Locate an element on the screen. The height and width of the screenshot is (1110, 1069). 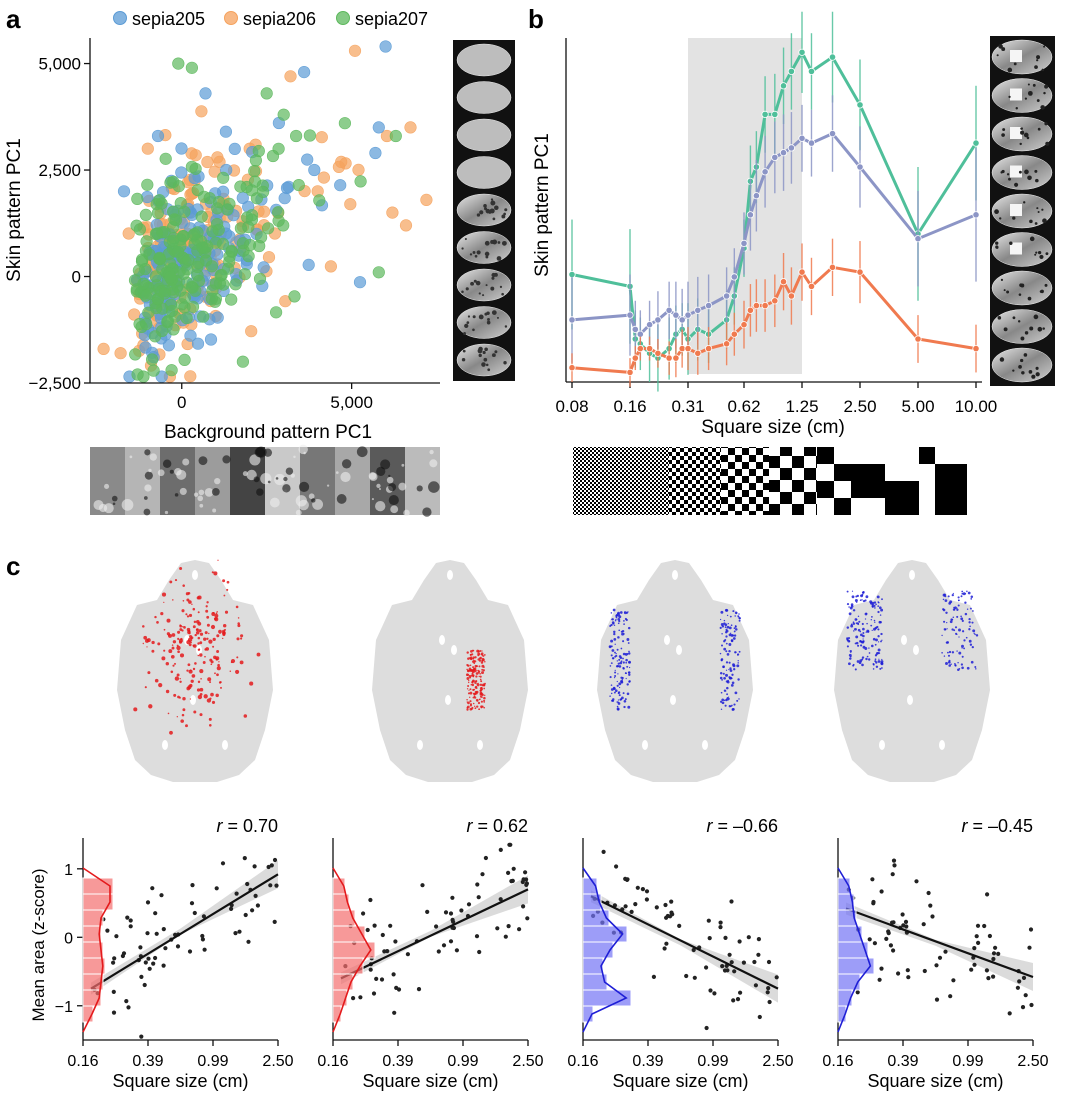
regression-line is located at coordinates (434, 934).